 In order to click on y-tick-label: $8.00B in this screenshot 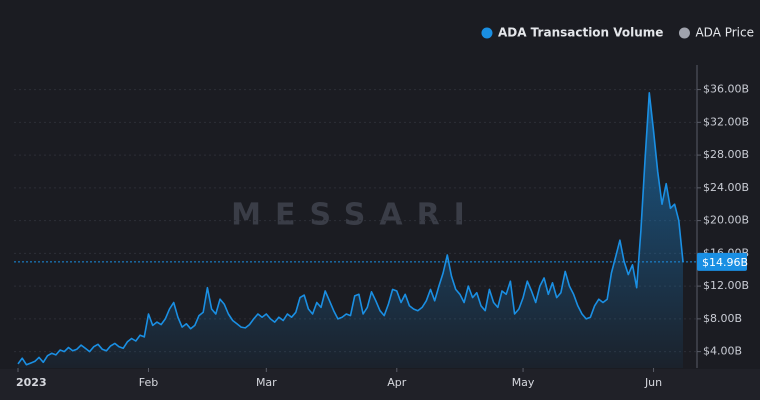, I will do `click(722, 318)`.